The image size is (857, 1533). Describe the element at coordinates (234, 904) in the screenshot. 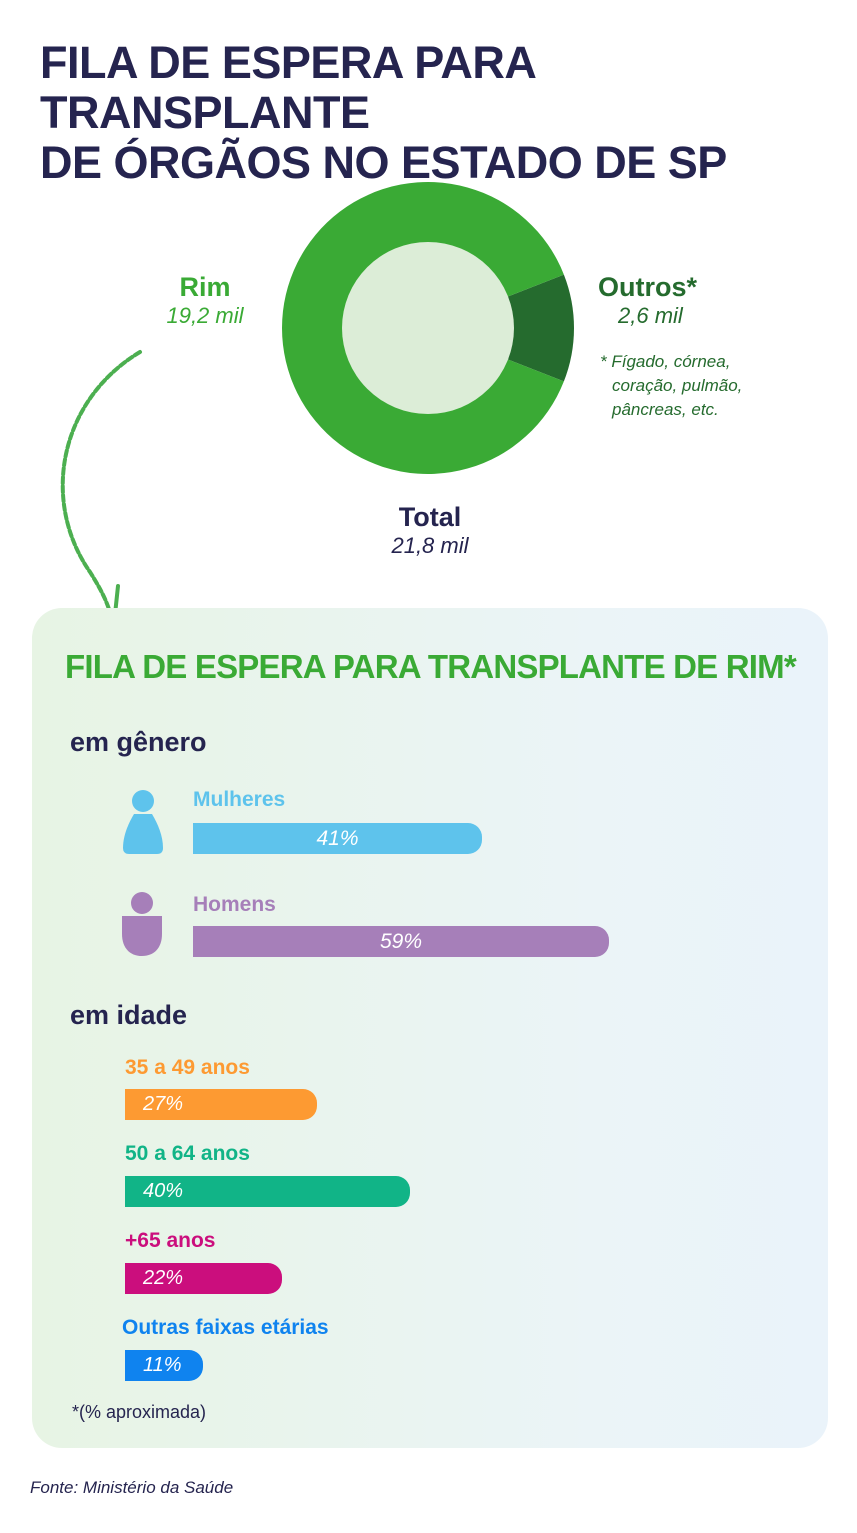

I see `gender-label-homens: Homens` at that location.